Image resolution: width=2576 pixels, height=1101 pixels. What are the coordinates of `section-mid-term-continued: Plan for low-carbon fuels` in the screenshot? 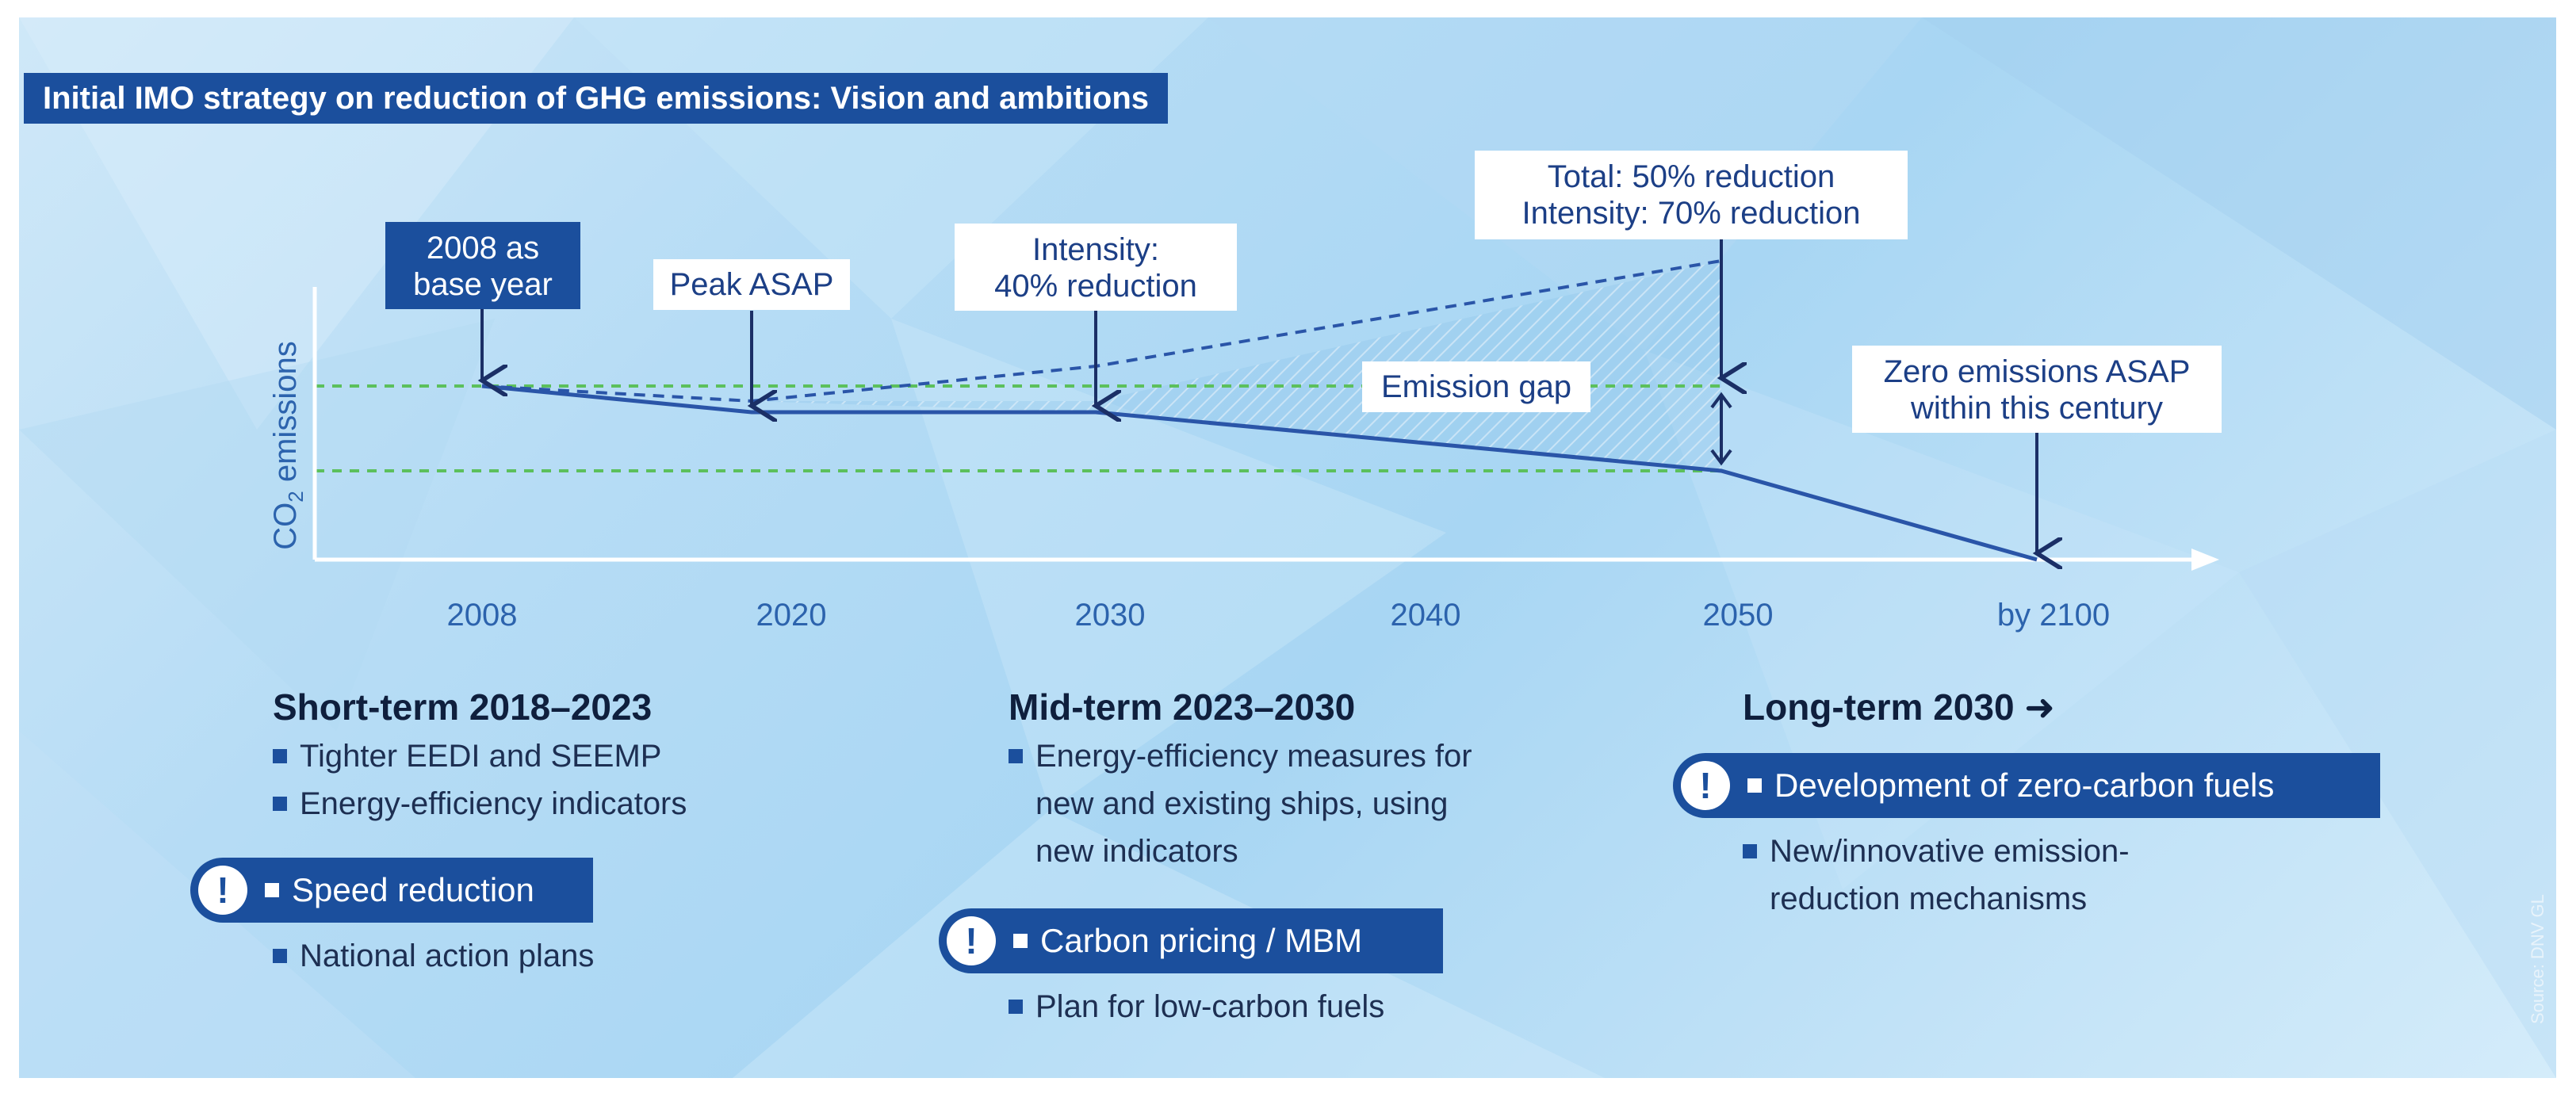 It's located at (1310, 1007).